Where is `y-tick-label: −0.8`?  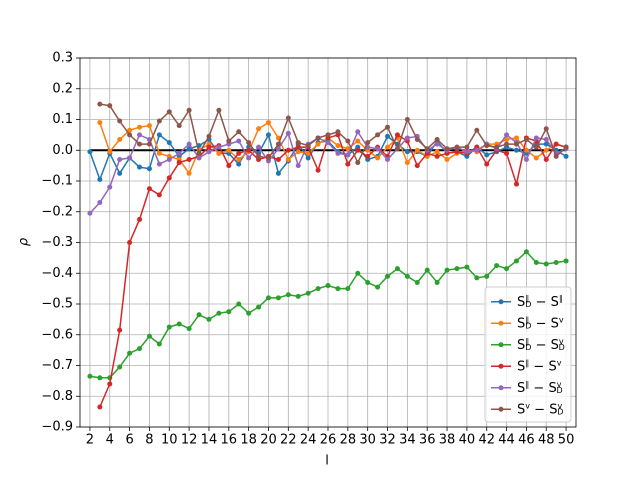 y-tick-label: −0.8 is located at coordinates (57, 396).